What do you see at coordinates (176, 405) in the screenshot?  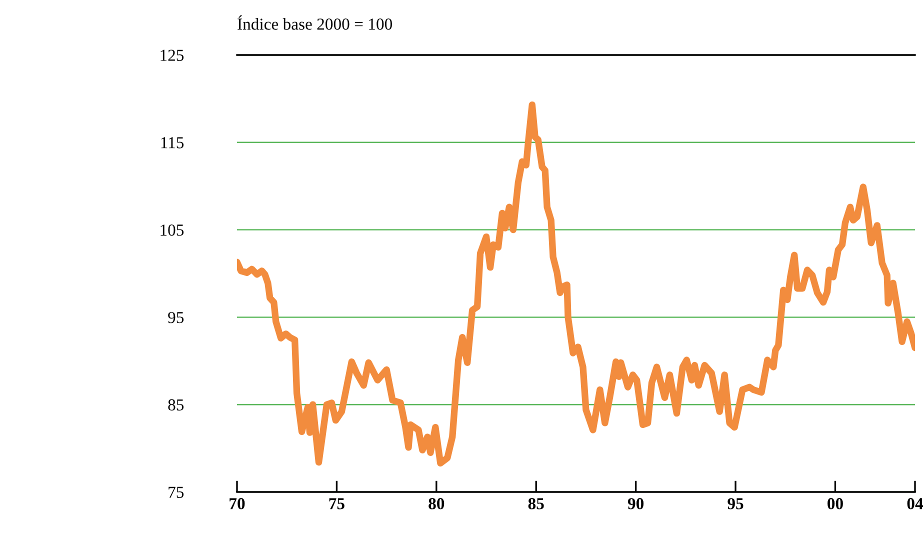 I see `y-tick-label: 85` at bounding box center [176, 405].